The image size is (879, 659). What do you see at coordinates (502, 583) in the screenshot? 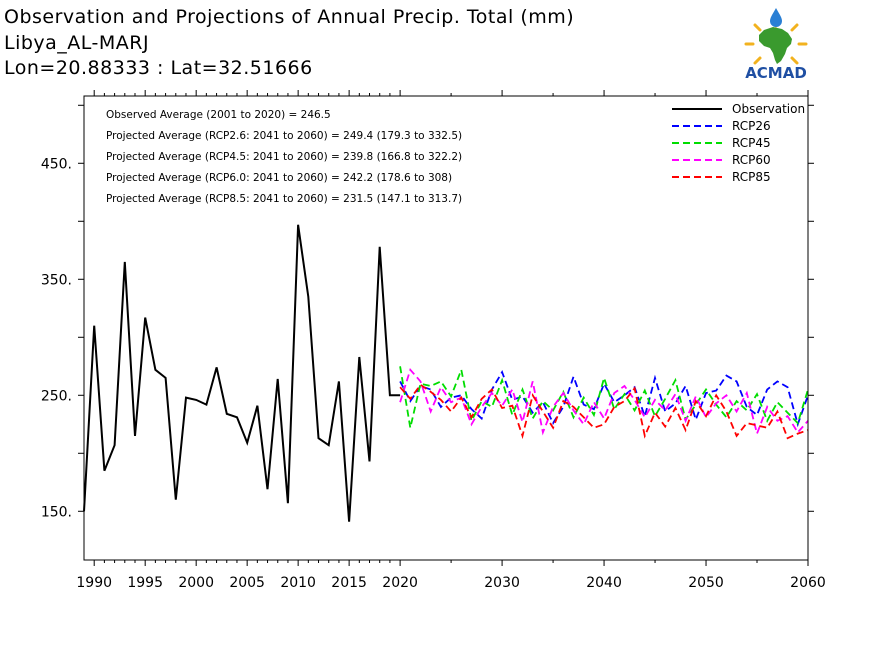
I see `x-tick-label: 2030` at bounding box center [502, 583].